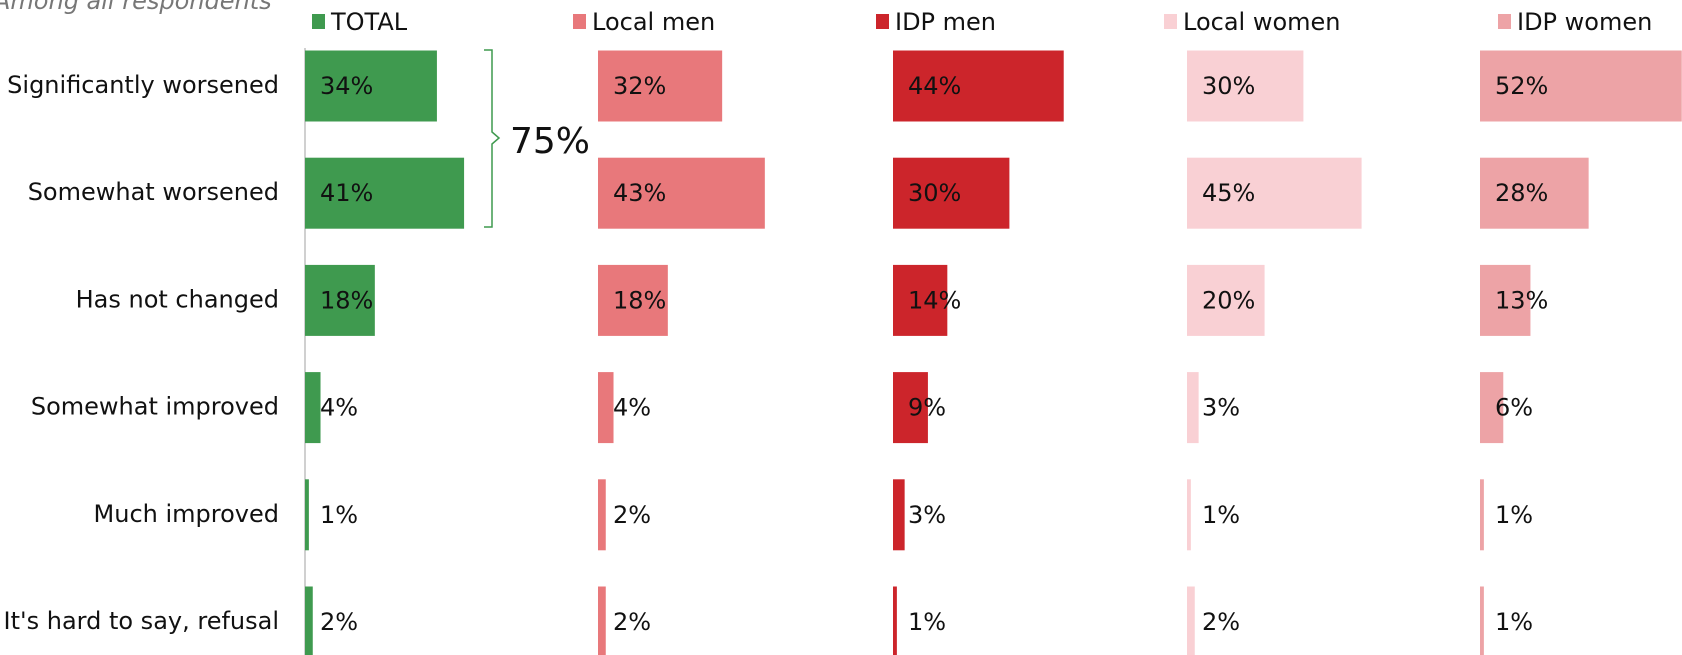 Image resolution: width=1682 pixels, height=655 pixels. Describe the element at coordinates (1514, 408) in the screenshot. I see `value-label: 6%` at that location.